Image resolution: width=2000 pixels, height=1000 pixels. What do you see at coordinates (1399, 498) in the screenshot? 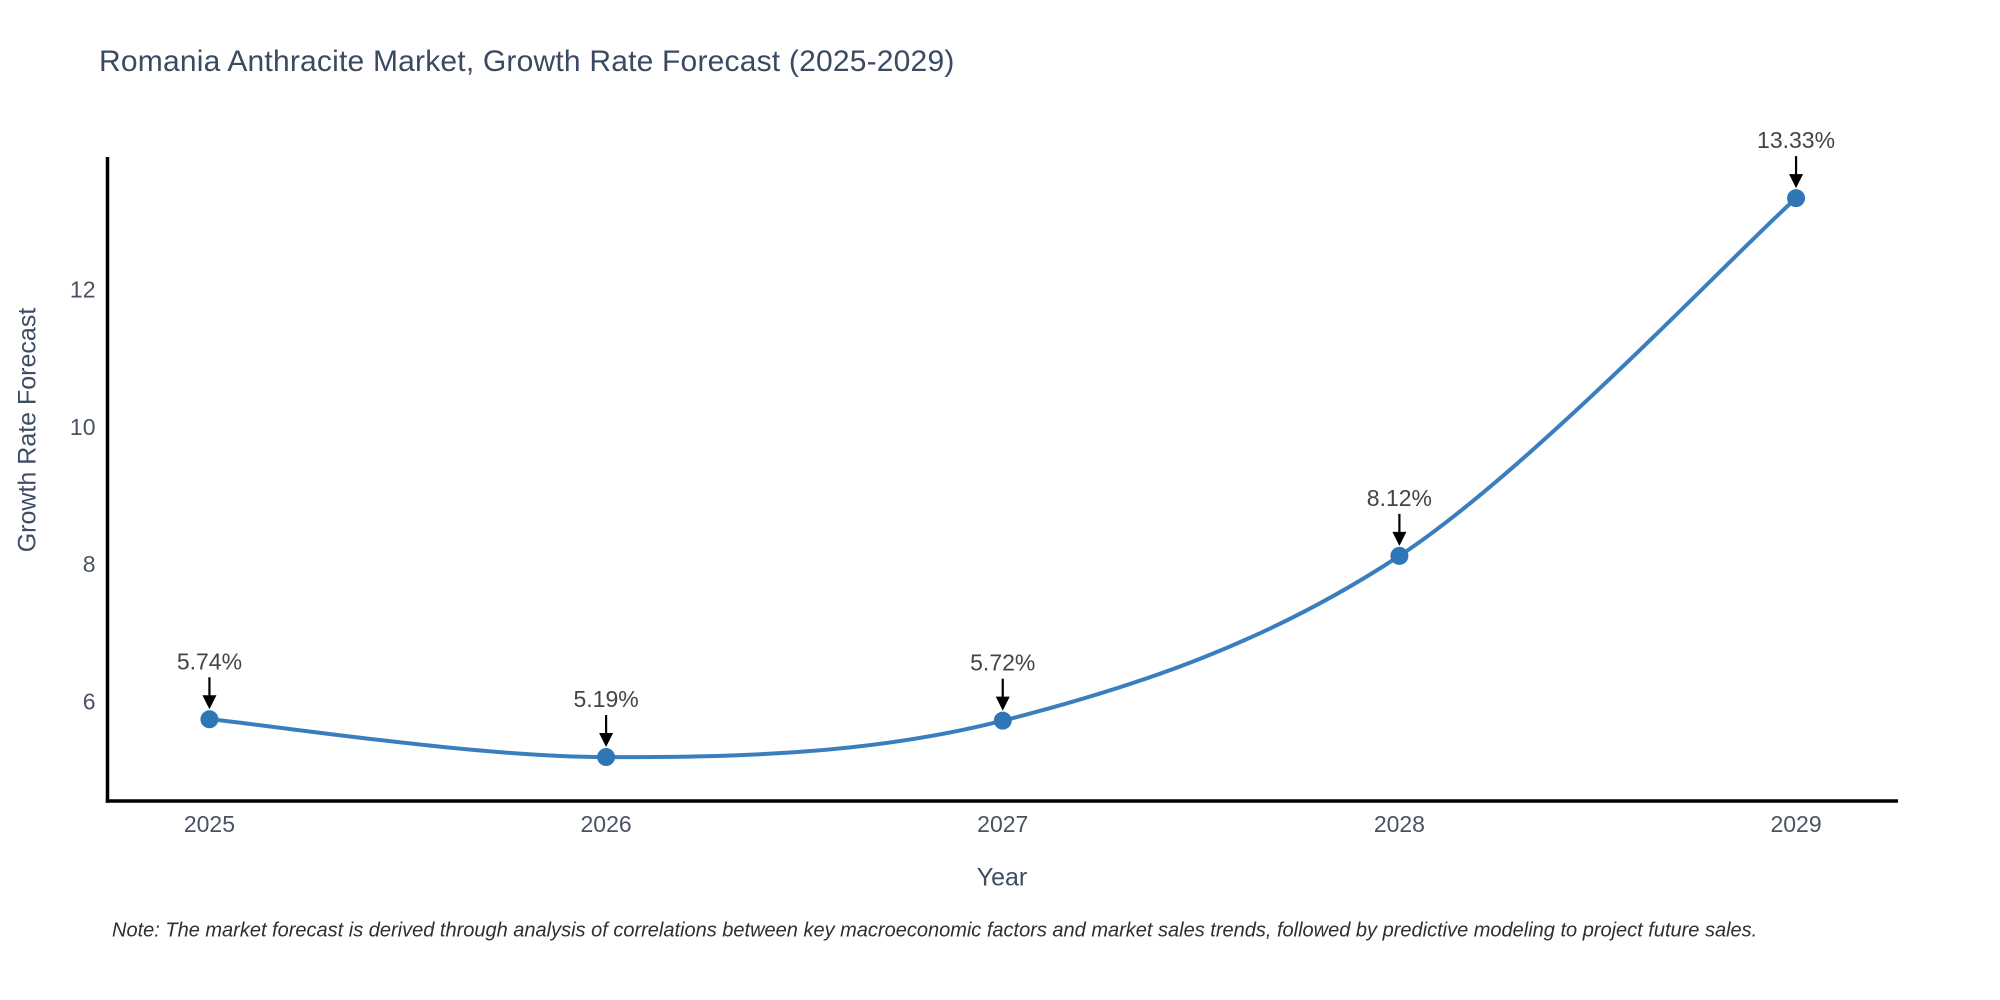
I see `annotation-label: 8.12%` at bounding box center [1399, 498].